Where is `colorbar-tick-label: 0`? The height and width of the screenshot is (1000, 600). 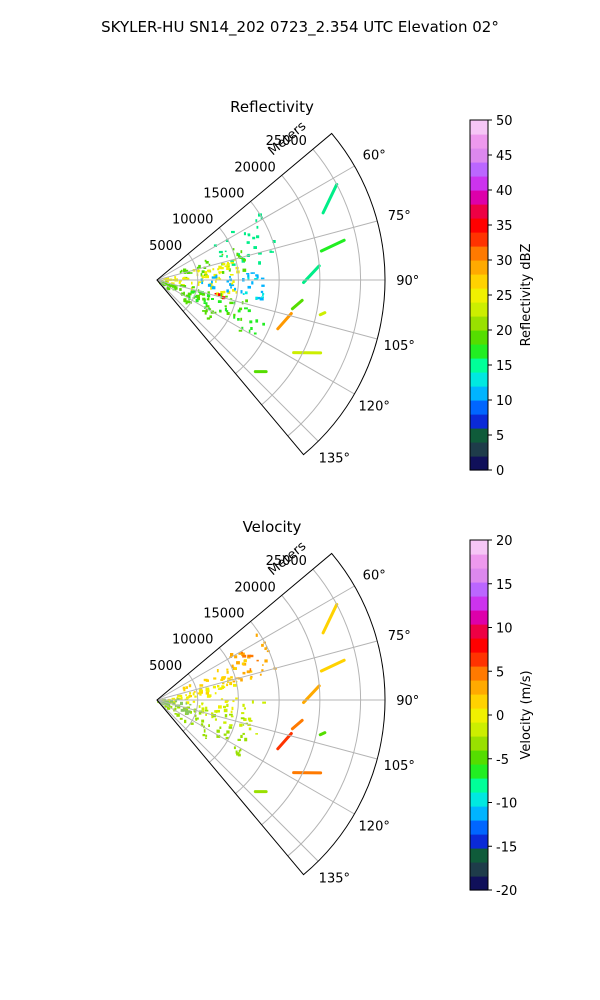 colorbar-tick-label: 0 is located at coordinates (500, 471).